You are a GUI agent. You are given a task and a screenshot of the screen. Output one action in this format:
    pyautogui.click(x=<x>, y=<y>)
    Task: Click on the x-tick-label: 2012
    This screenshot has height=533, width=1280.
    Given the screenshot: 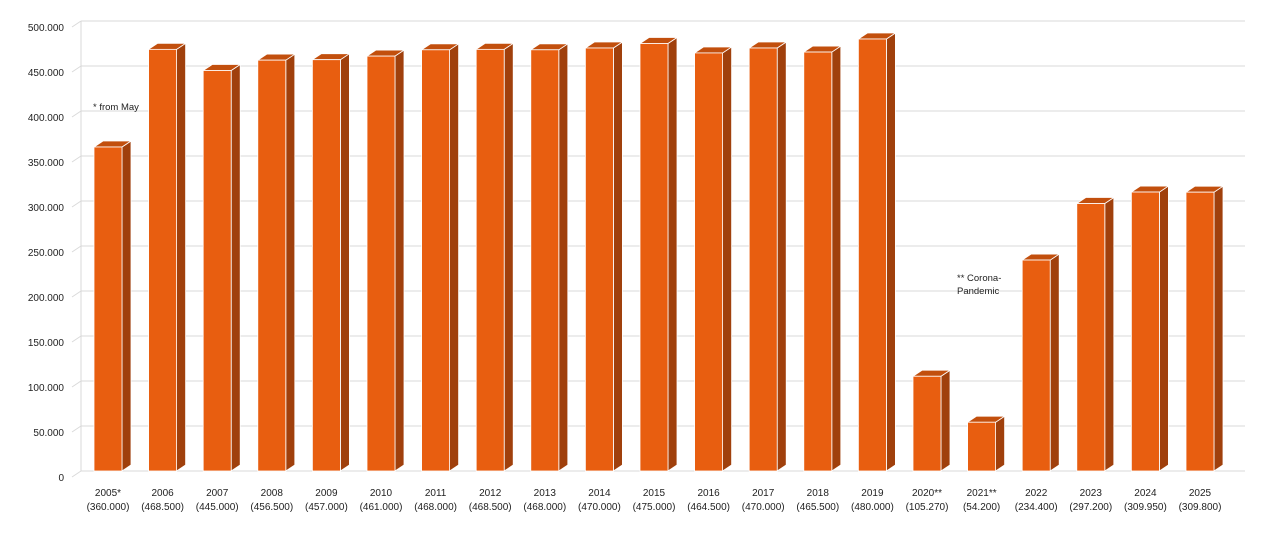 What is the action you would take?
    pyautogui.click(x=490, y=493)
    